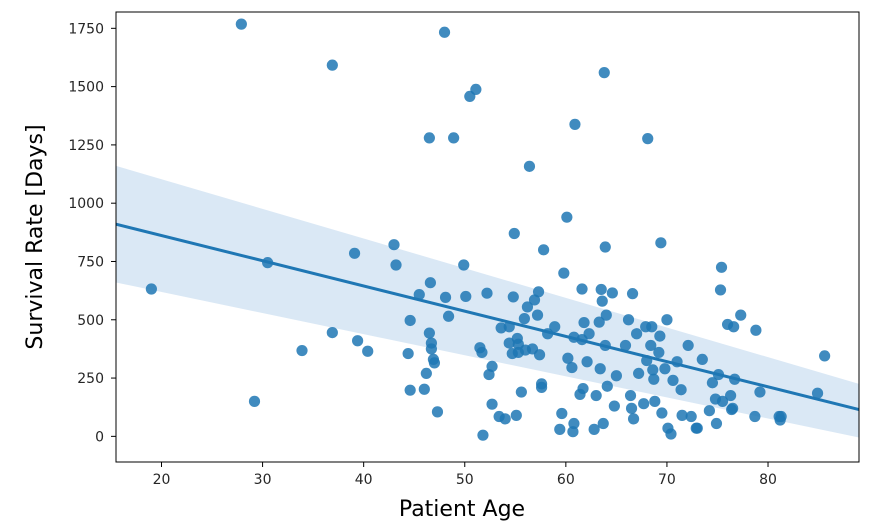  Describe the element at coordinates (465, 475) in the screenshot. I see `x-axis-ticks: 20 30 40 50 60 70 80` at that location.